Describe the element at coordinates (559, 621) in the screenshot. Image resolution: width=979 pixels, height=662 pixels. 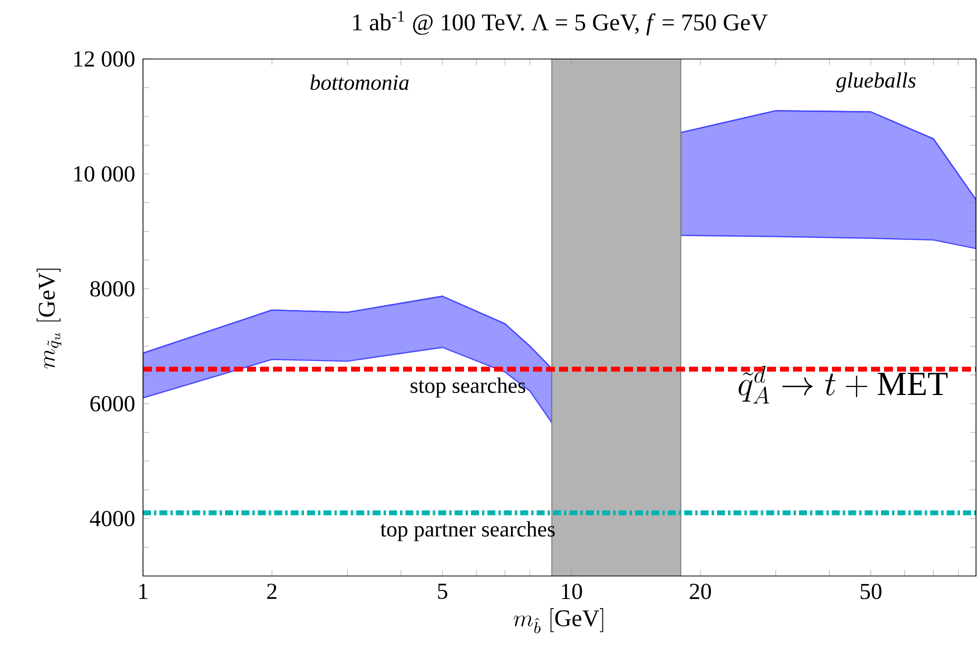
I see `x-axis-title: $m_{\hat{b}}\ [\mathrm{GeV}]$` at that location.